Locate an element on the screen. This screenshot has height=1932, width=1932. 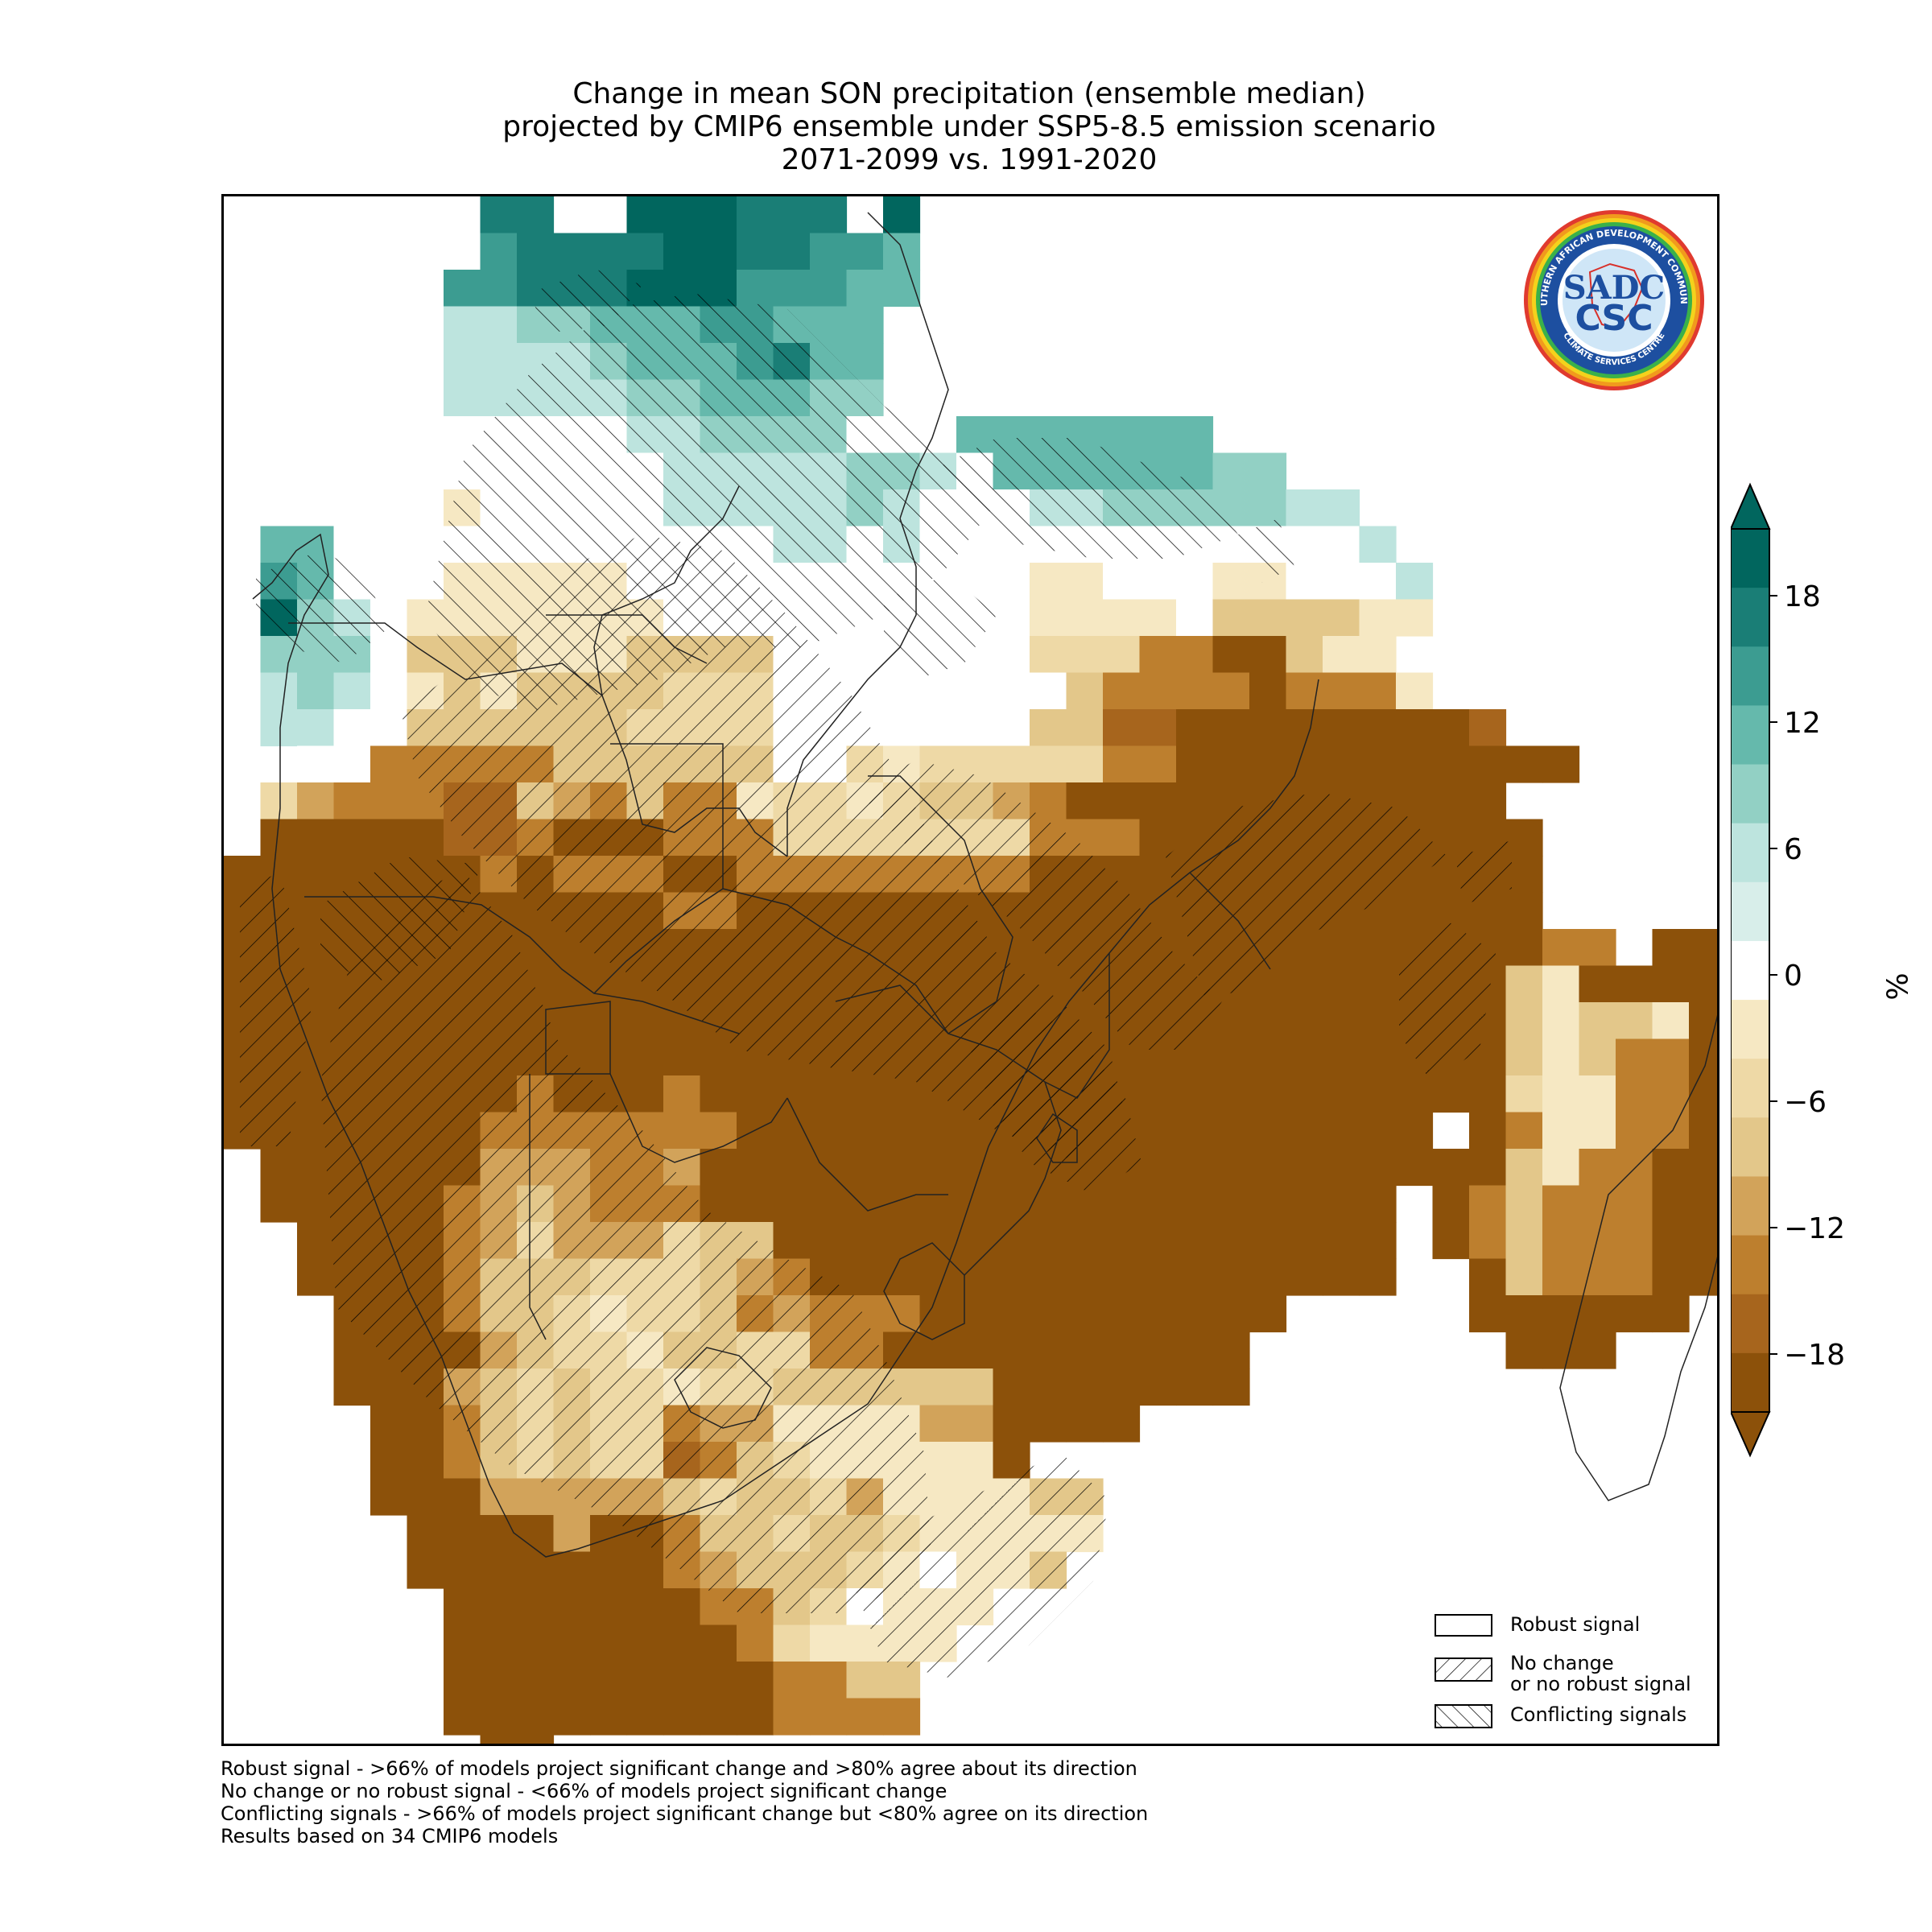
legend-no-change-line-2: or no robust signal is located at coordinates (1600, 1684).